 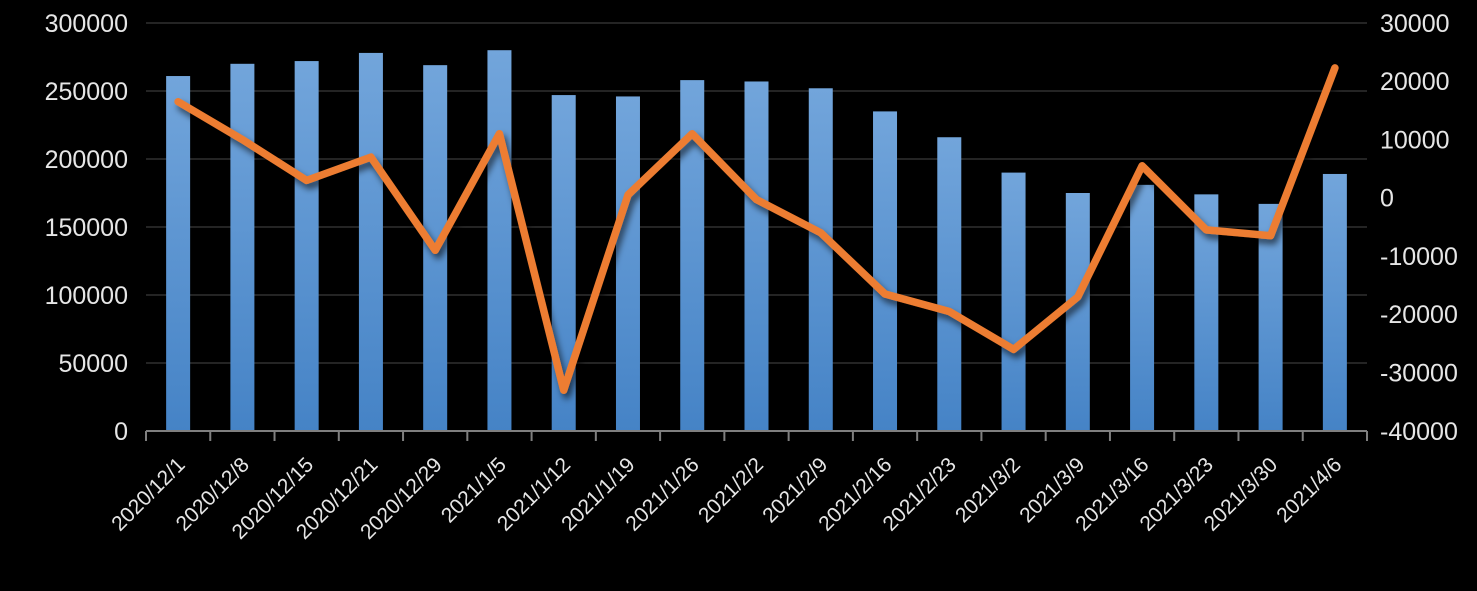 I want to click on right-axis-label: -30000, so click(x=1419, y=373).